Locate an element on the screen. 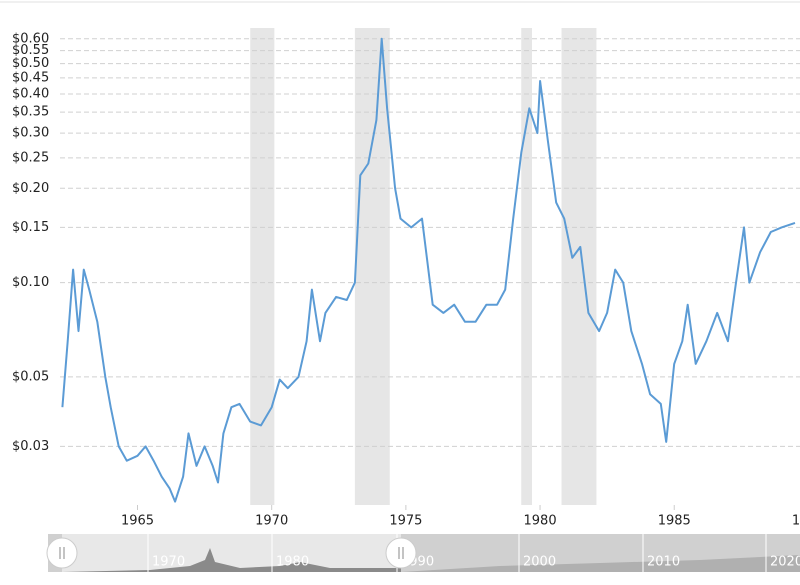 The image size is (800, 585). navigator: 1970 1980 1990 2000 2010 2020 is located at coordinates (423, 553).